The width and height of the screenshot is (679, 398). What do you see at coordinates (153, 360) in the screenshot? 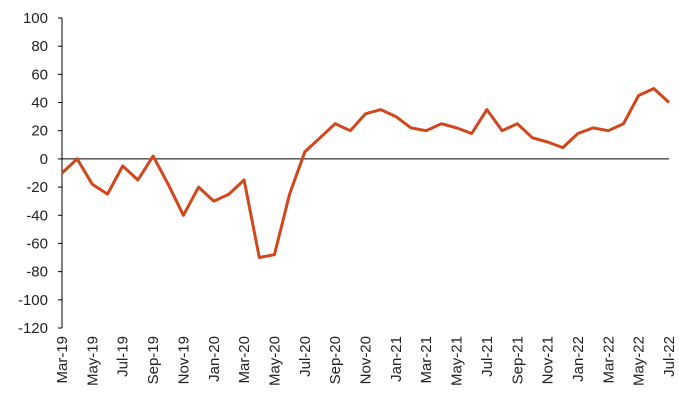
I see `x-tick-label: Sep-19` at bounding box center [153, 360].